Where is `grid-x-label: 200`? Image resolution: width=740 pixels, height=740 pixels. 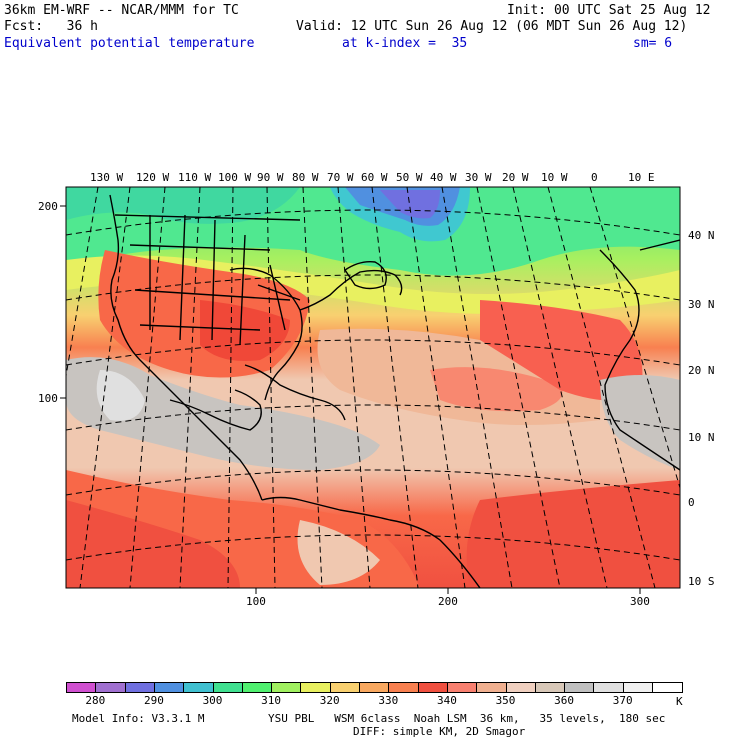
grid-x-label: 200 is located at coordinates (448, 601).